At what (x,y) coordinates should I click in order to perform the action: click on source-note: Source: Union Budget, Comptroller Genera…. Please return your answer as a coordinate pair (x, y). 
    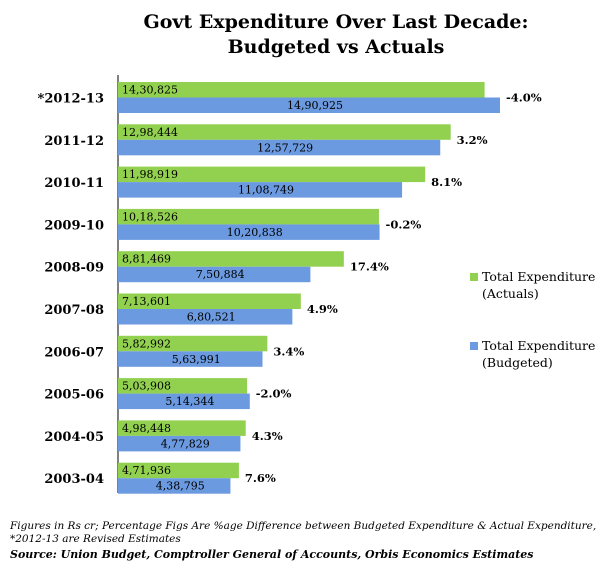
    Looking at the image, I should click on (272, 554).